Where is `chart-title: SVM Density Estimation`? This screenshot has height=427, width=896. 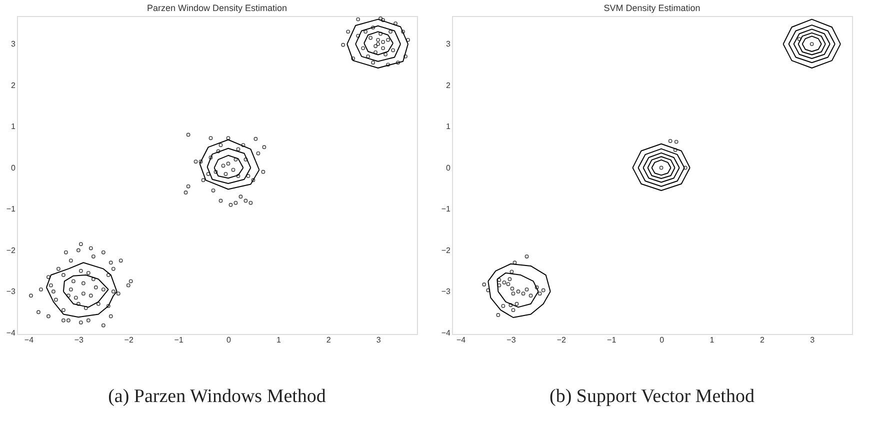 chart-title: SVM Density Estimation is located at coordinates (652, 8).